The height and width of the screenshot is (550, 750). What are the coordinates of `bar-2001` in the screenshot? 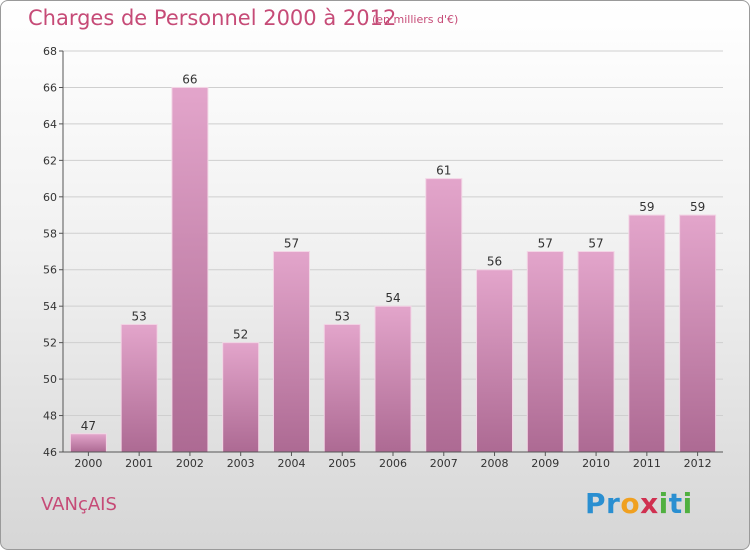 It's located at (139, 388).